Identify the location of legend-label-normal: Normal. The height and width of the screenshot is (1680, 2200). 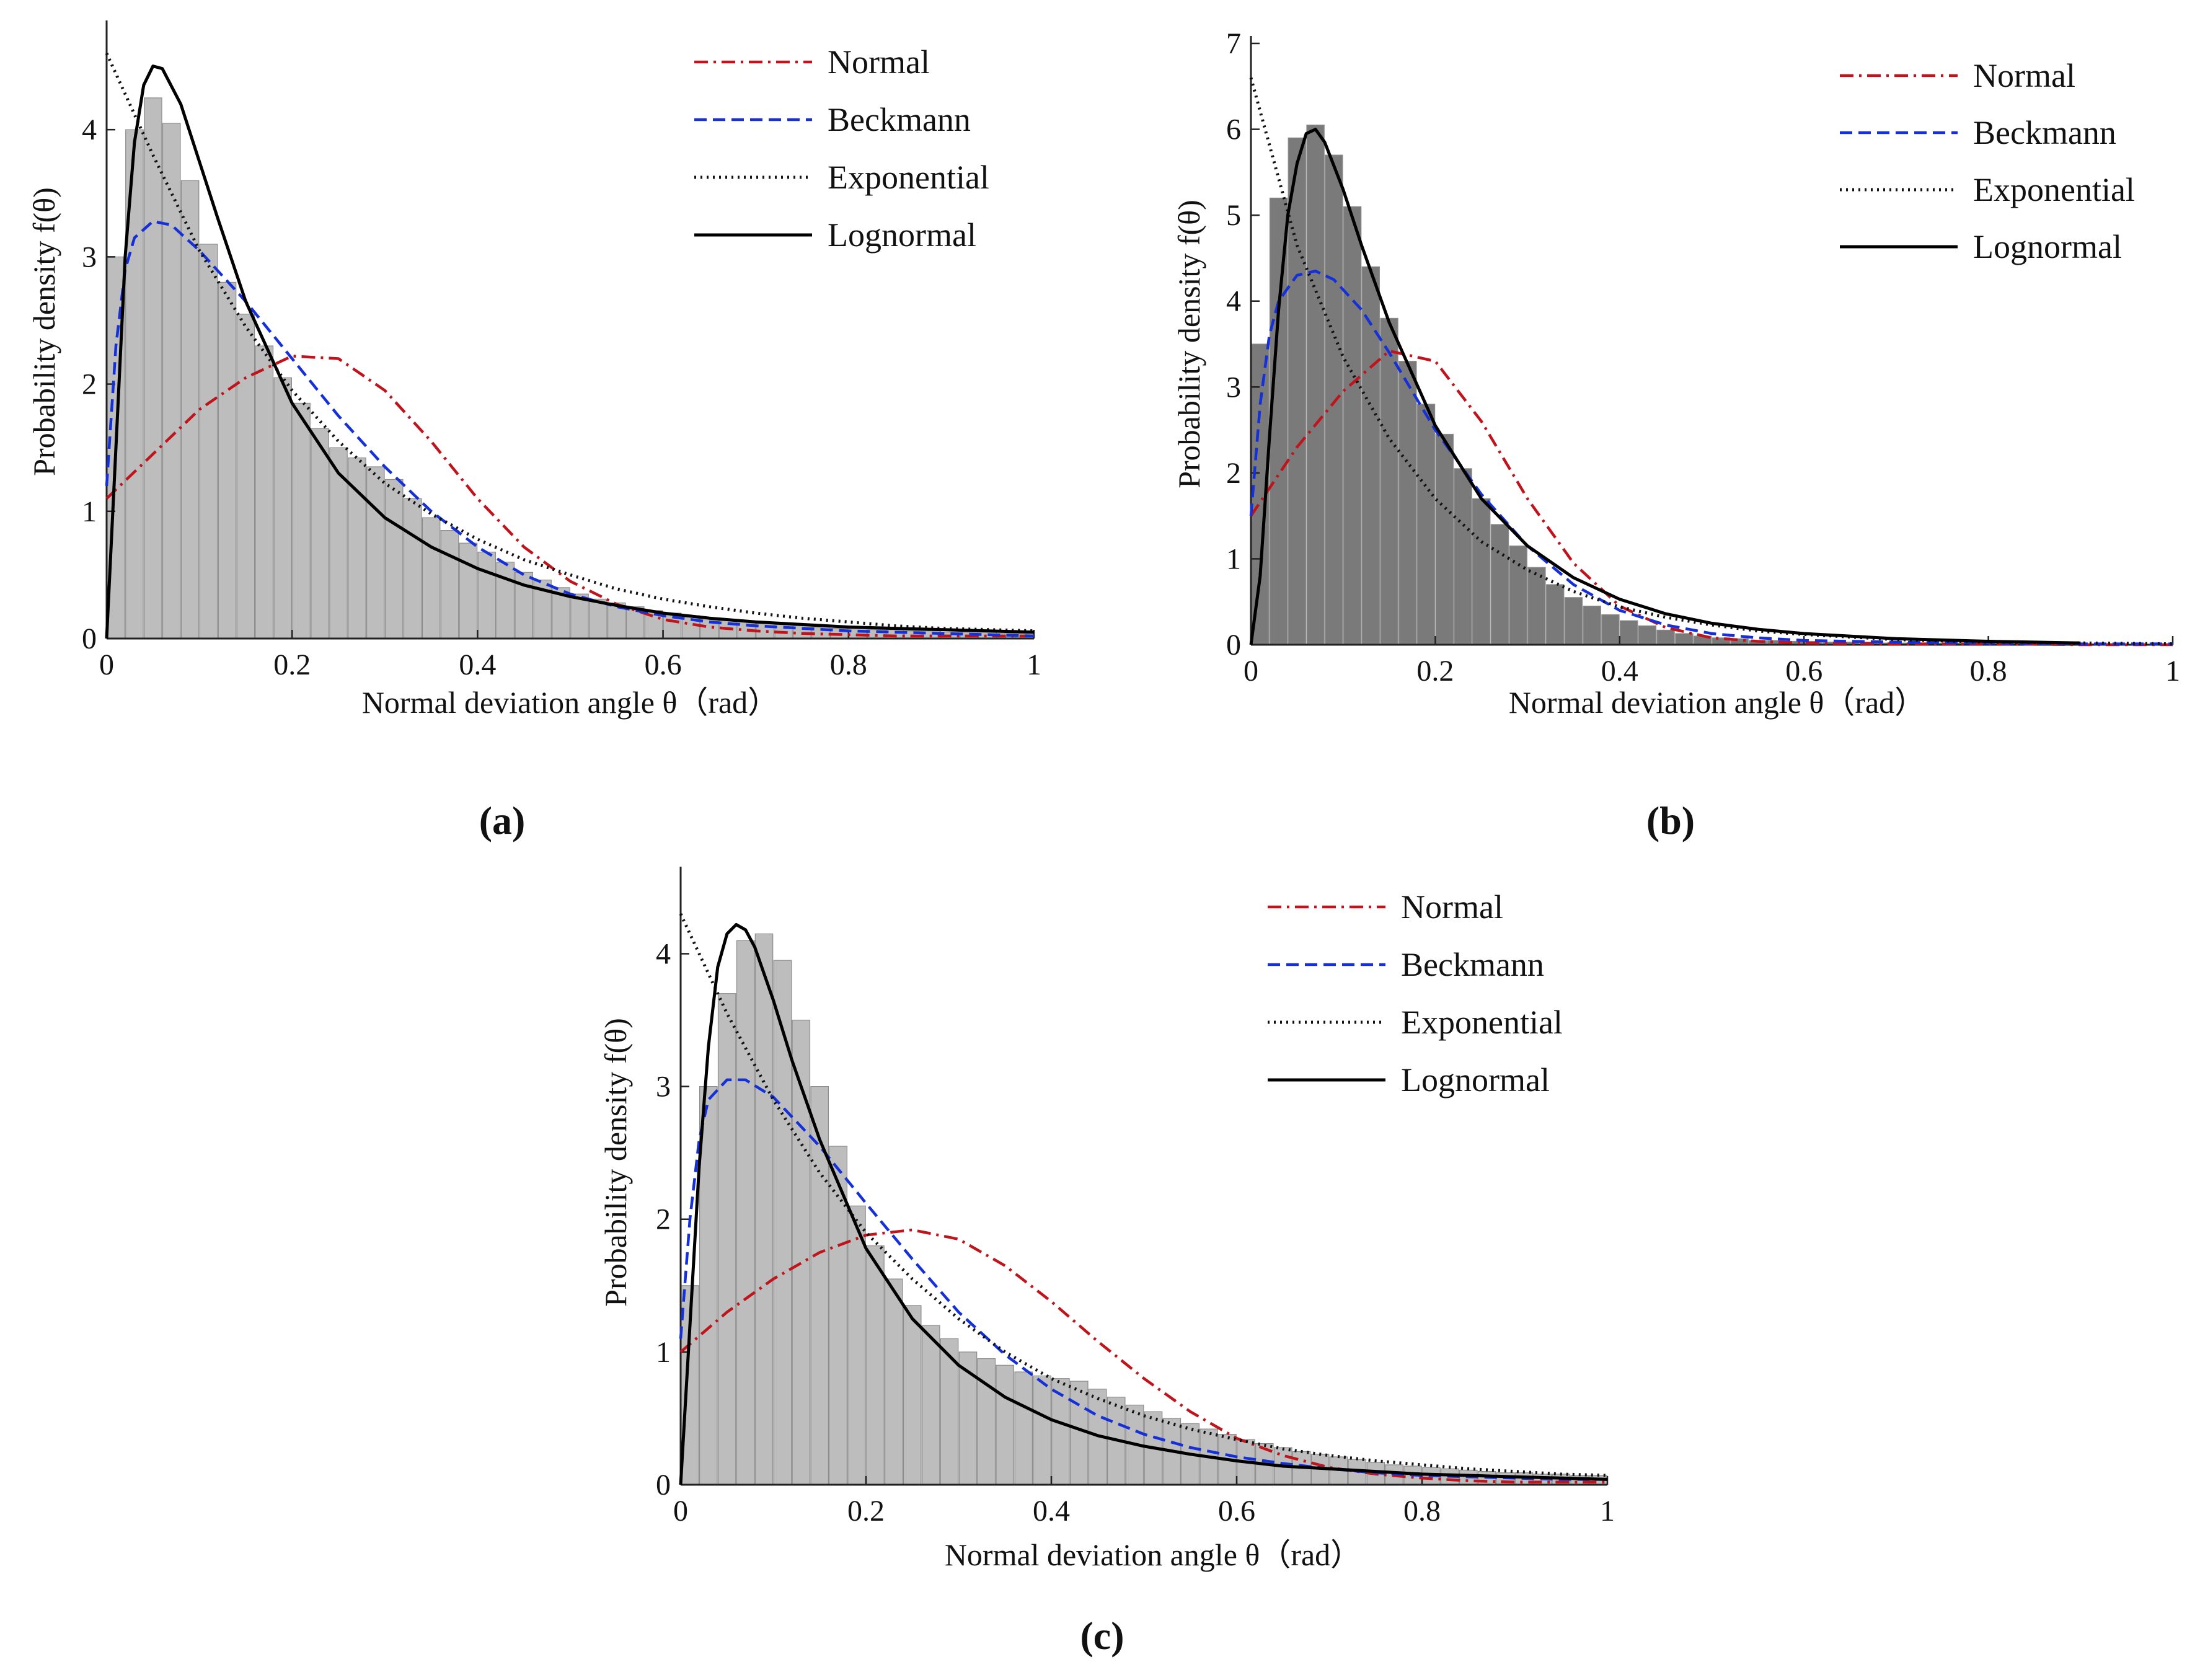
(879, 62).